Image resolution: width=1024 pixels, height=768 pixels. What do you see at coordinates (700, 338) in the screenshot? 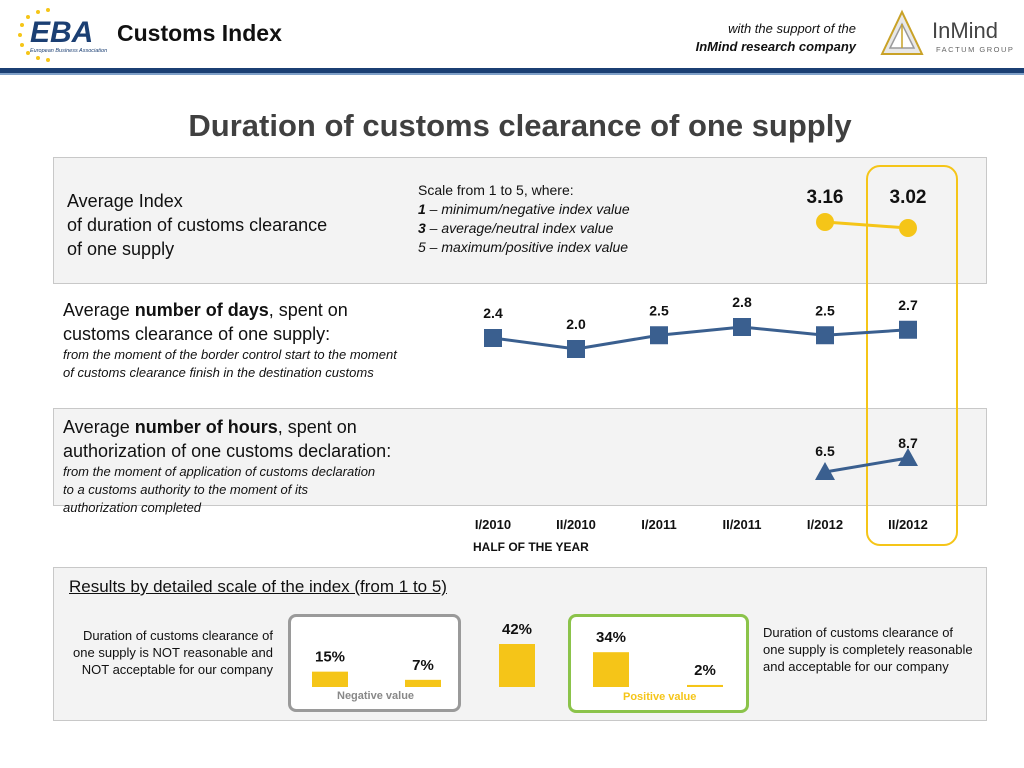
I see `days-series-line` at bounding box center [700, 338].